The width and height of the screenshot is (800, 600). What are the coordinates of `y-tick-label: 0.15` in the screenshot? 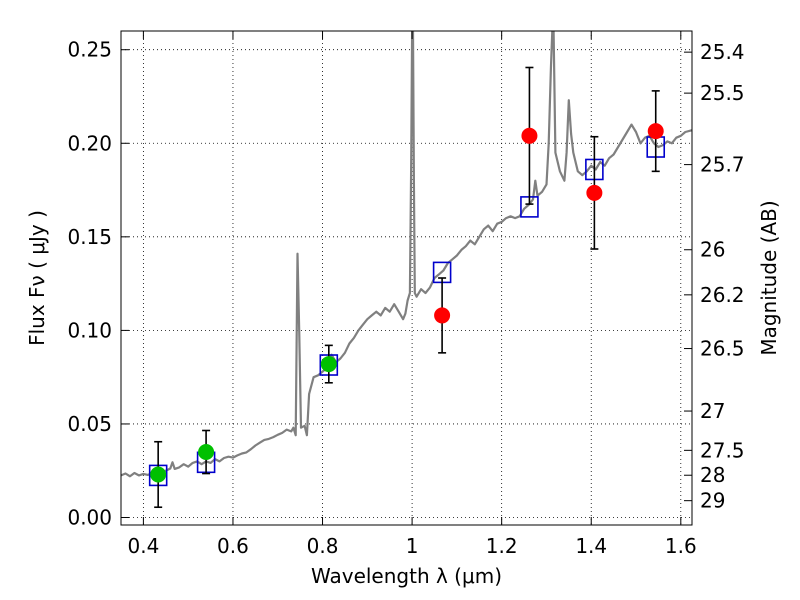 It's located at (89, 237).